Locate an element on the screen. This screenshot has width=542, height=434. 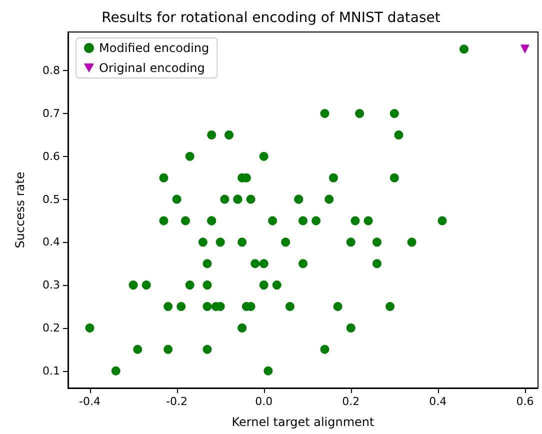
x-tick-label: -0.4 is located at coordinates (89, 401).